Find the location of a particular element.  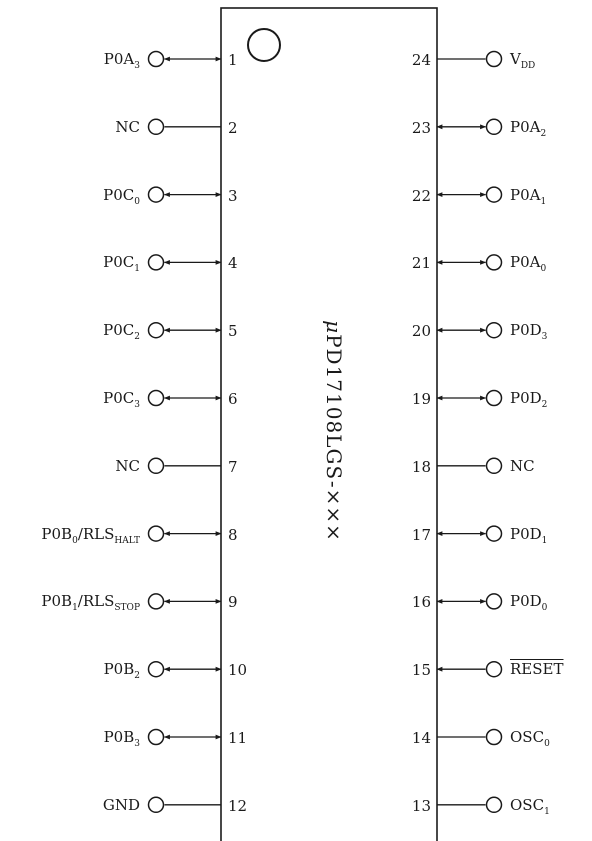

pin-label-suffix-sub: STOP is located at coordinates (127, 608).